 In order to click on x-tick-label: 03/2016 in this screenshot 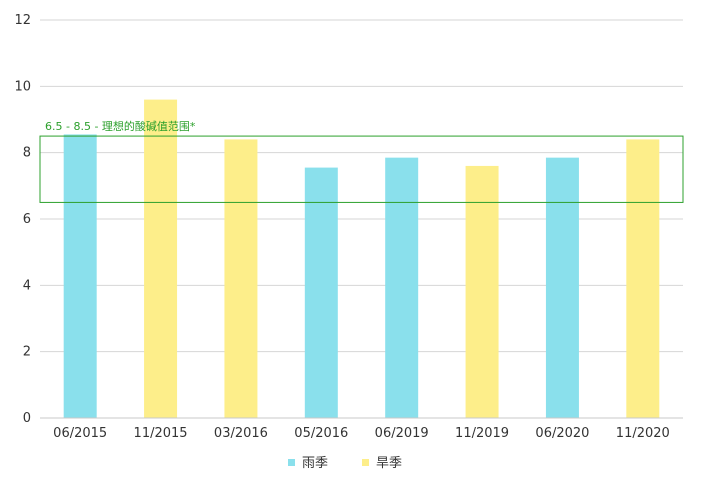, I will do `click(241, 433)`.